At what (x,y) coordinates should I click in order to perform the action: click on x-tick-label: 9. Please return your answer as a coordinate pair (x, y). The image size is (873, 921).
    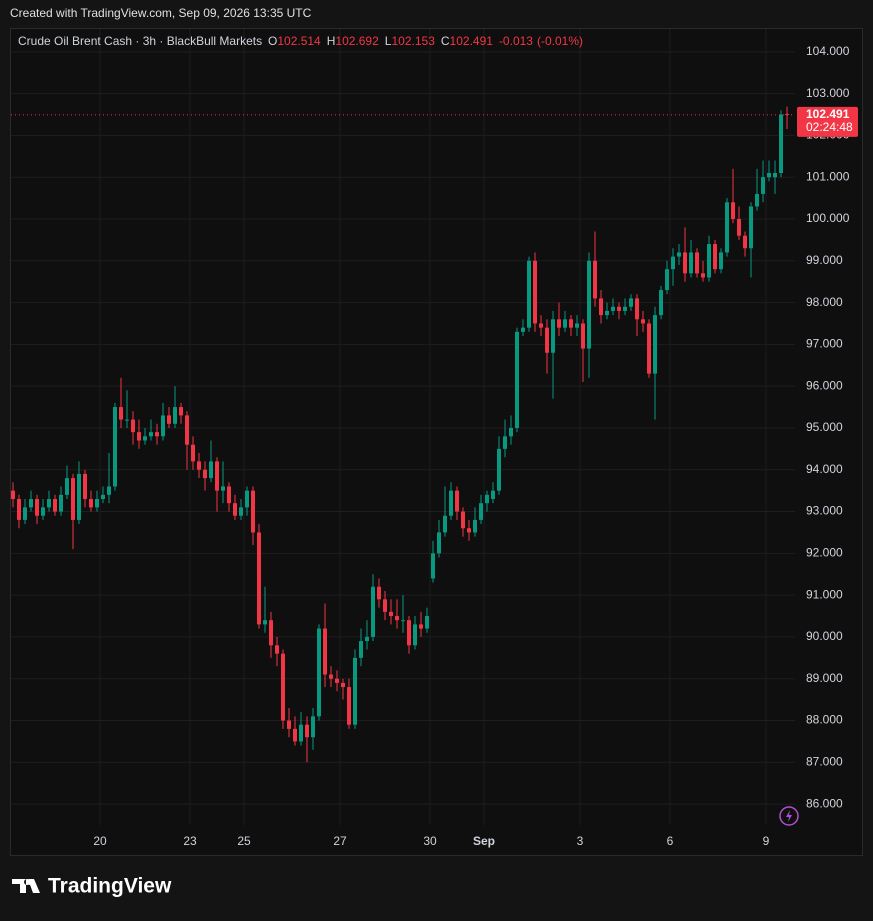
    Looking at the image, I should click on (766, 841).